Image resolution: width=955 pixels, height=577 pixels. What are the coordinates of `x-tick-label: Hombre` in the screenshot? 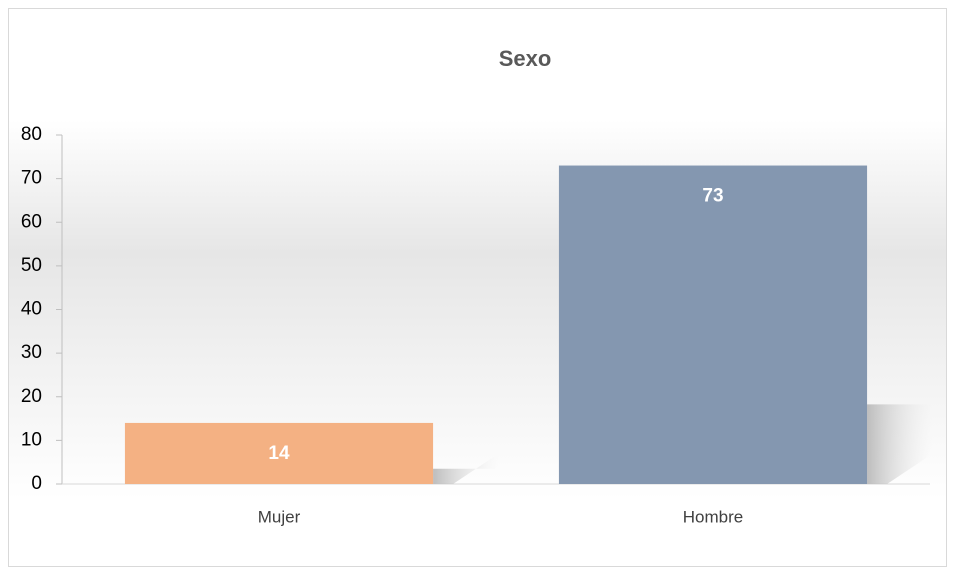 It's located at (713, 516).